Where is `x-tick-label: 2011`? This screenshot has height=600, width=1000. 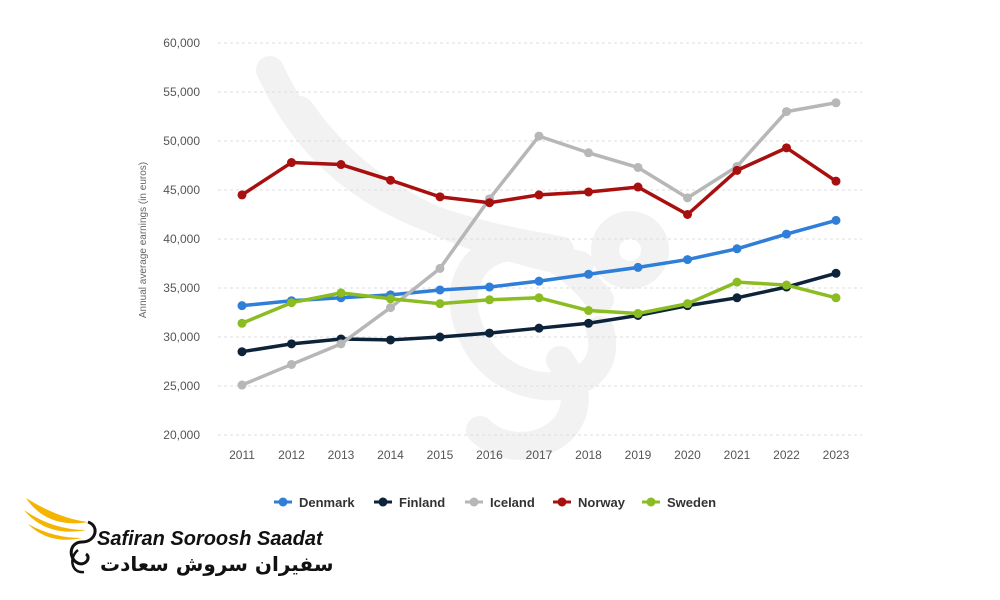
x-tick-label: 2011 is located at coordinates (242, 455).